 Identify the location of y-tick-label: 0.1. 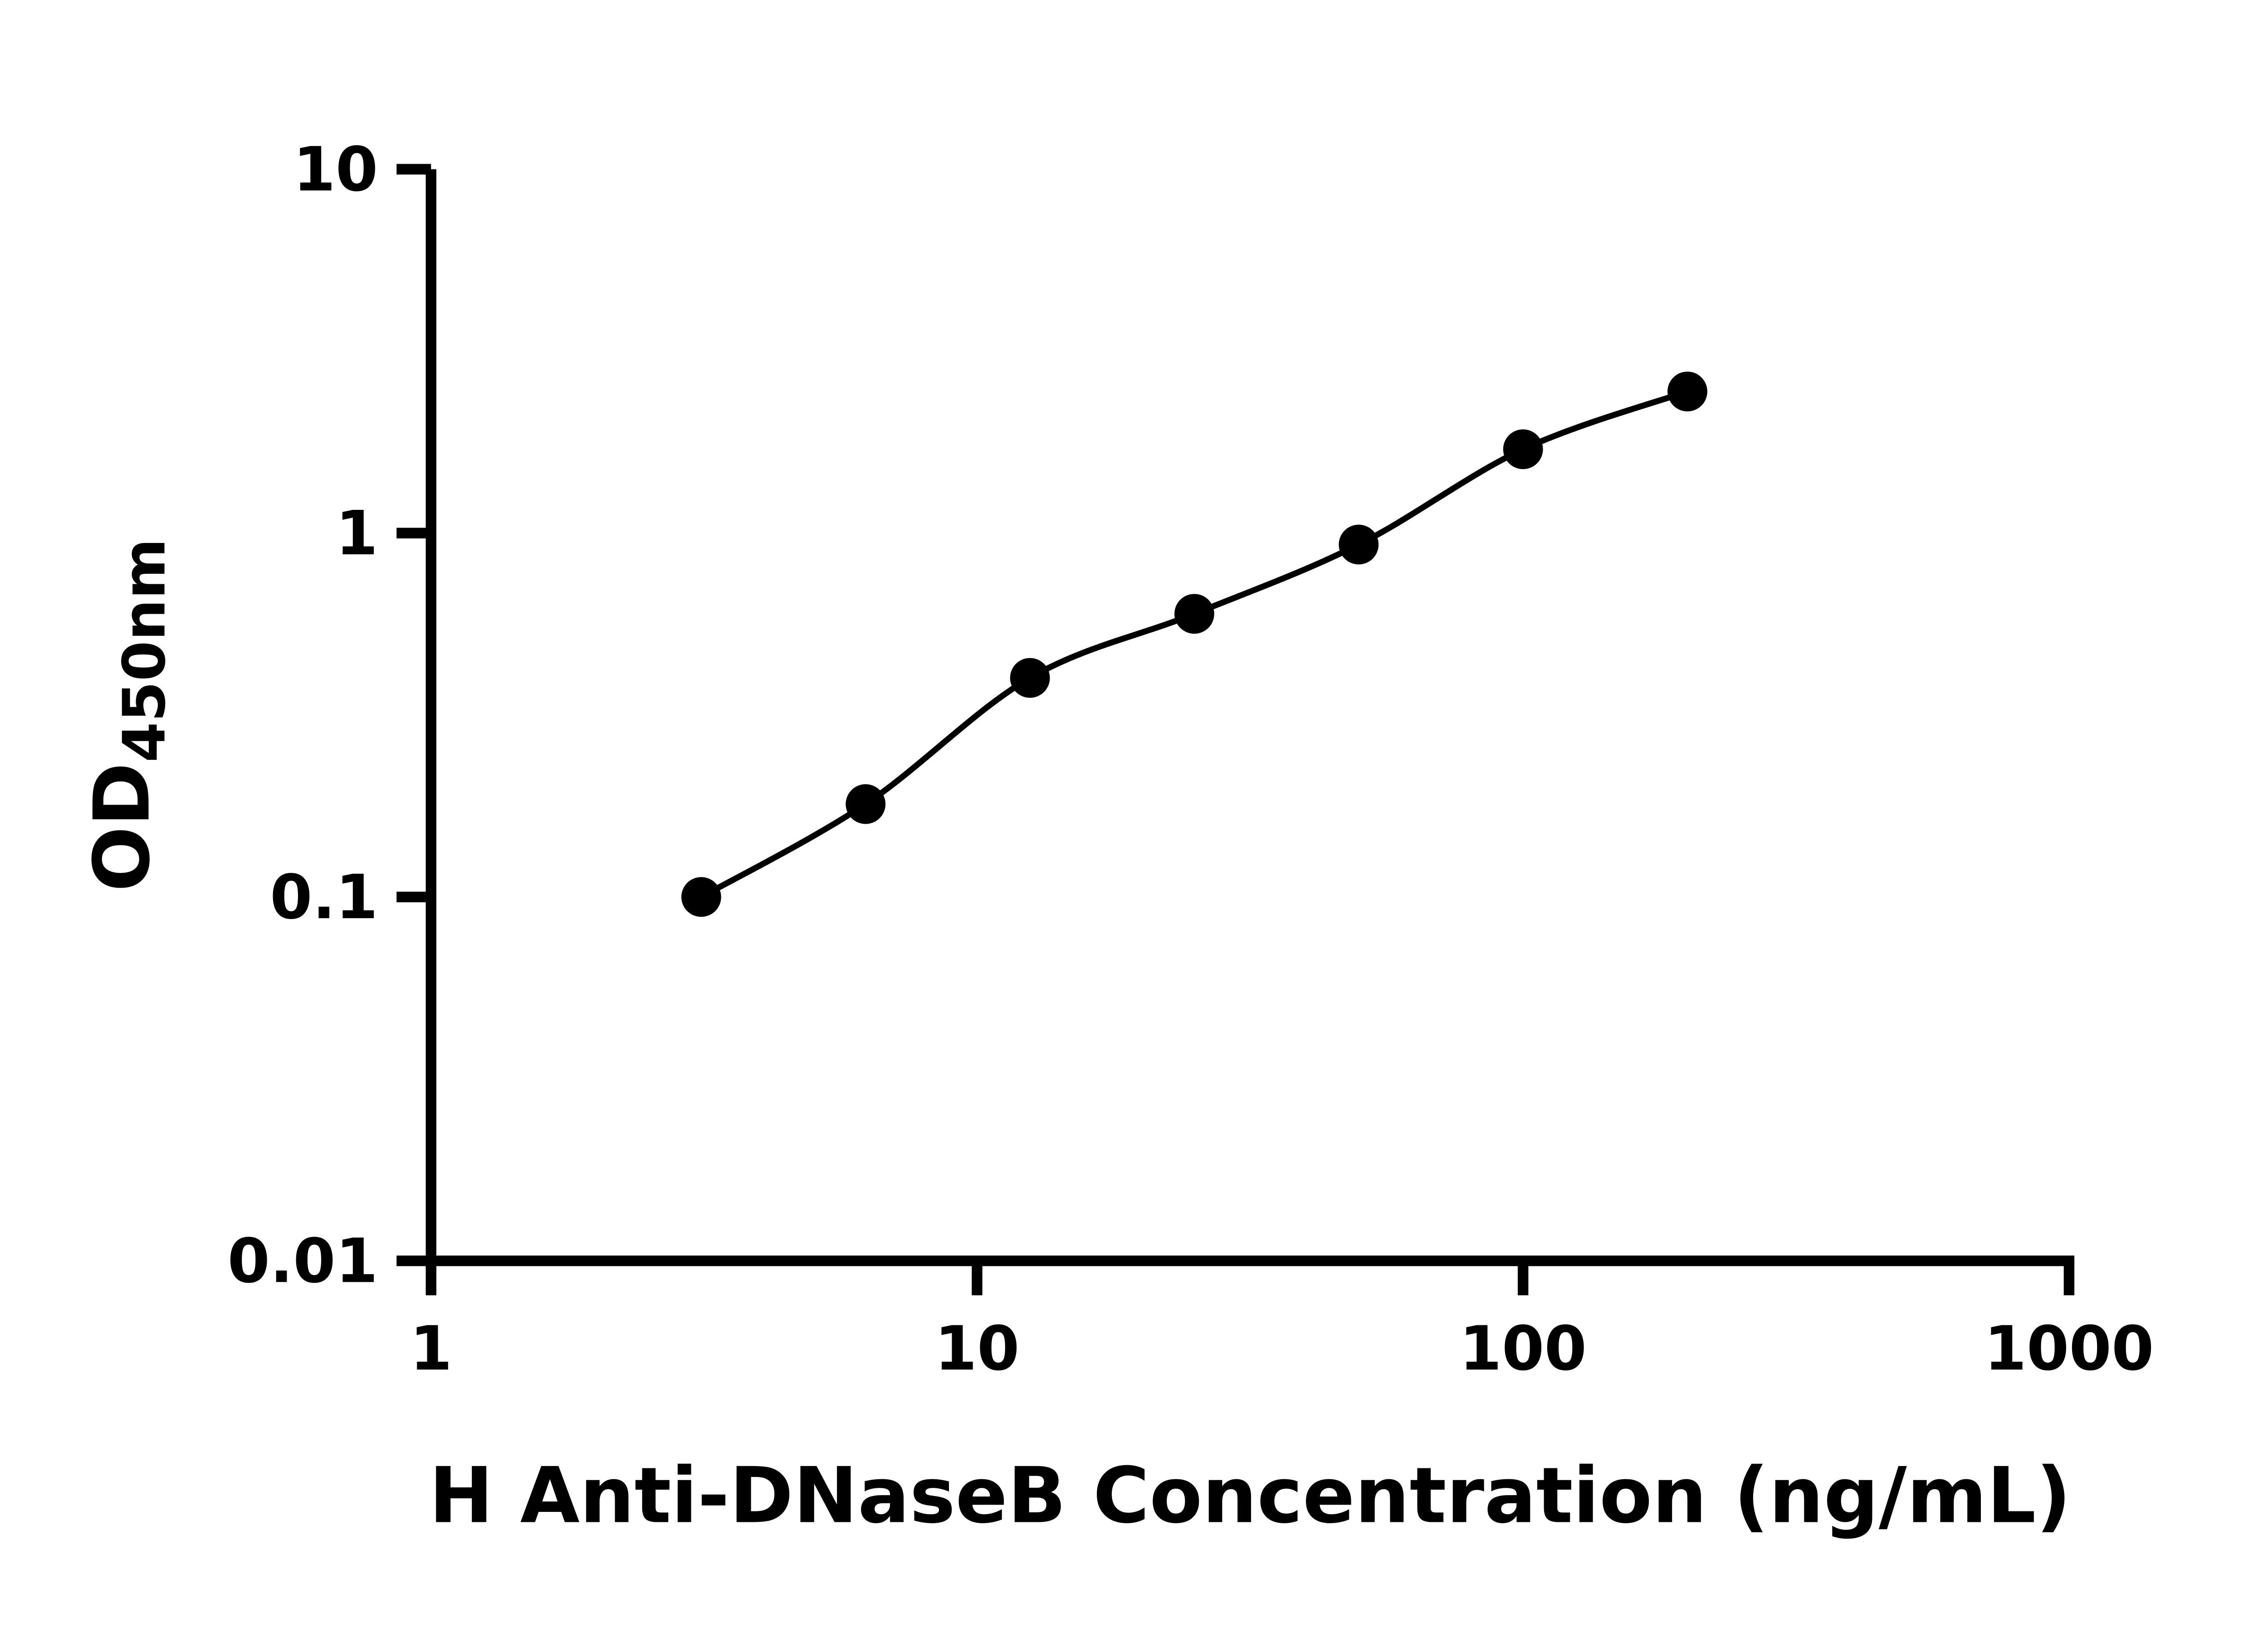
(324, 897).